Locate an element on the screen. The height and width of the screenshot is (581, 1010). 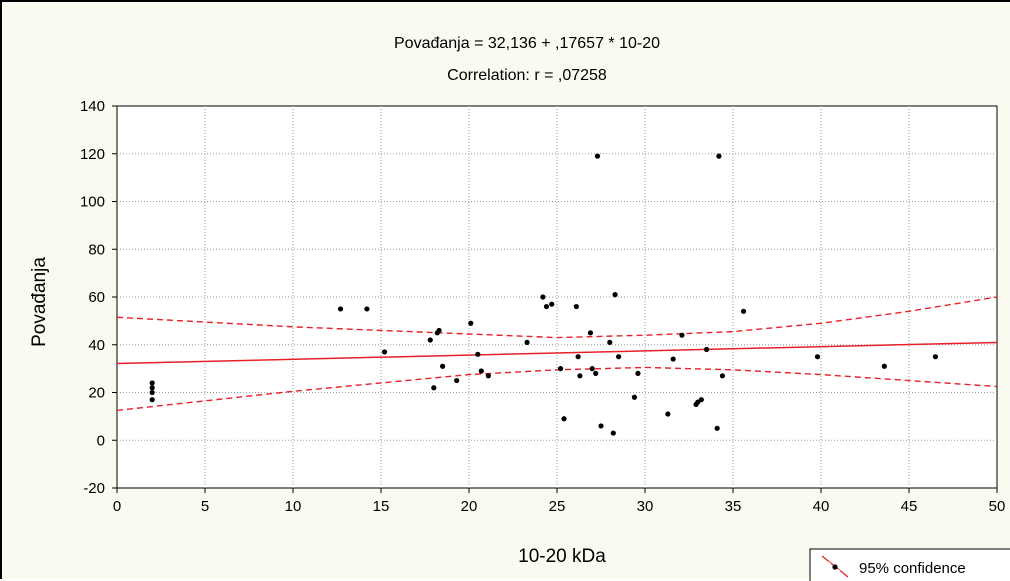
regression-line is located at coordinates (557, 353).